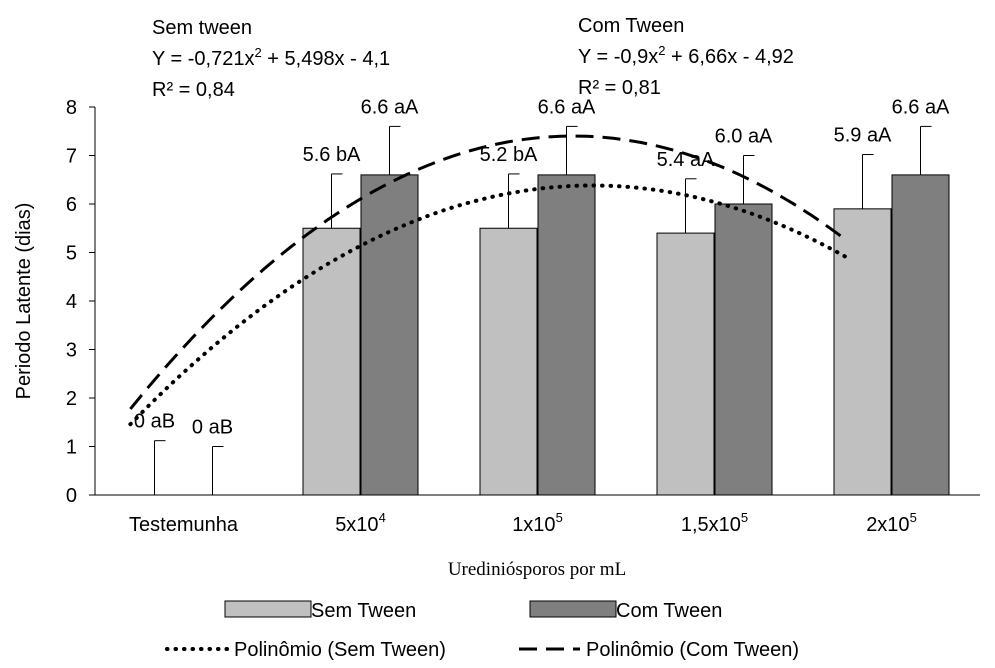  Describe the element at coordinates (271, 57) in the screenshot. I see `equation-sem-tween: Y = -0,721x2 + 5,498x - 4,1` at that location.